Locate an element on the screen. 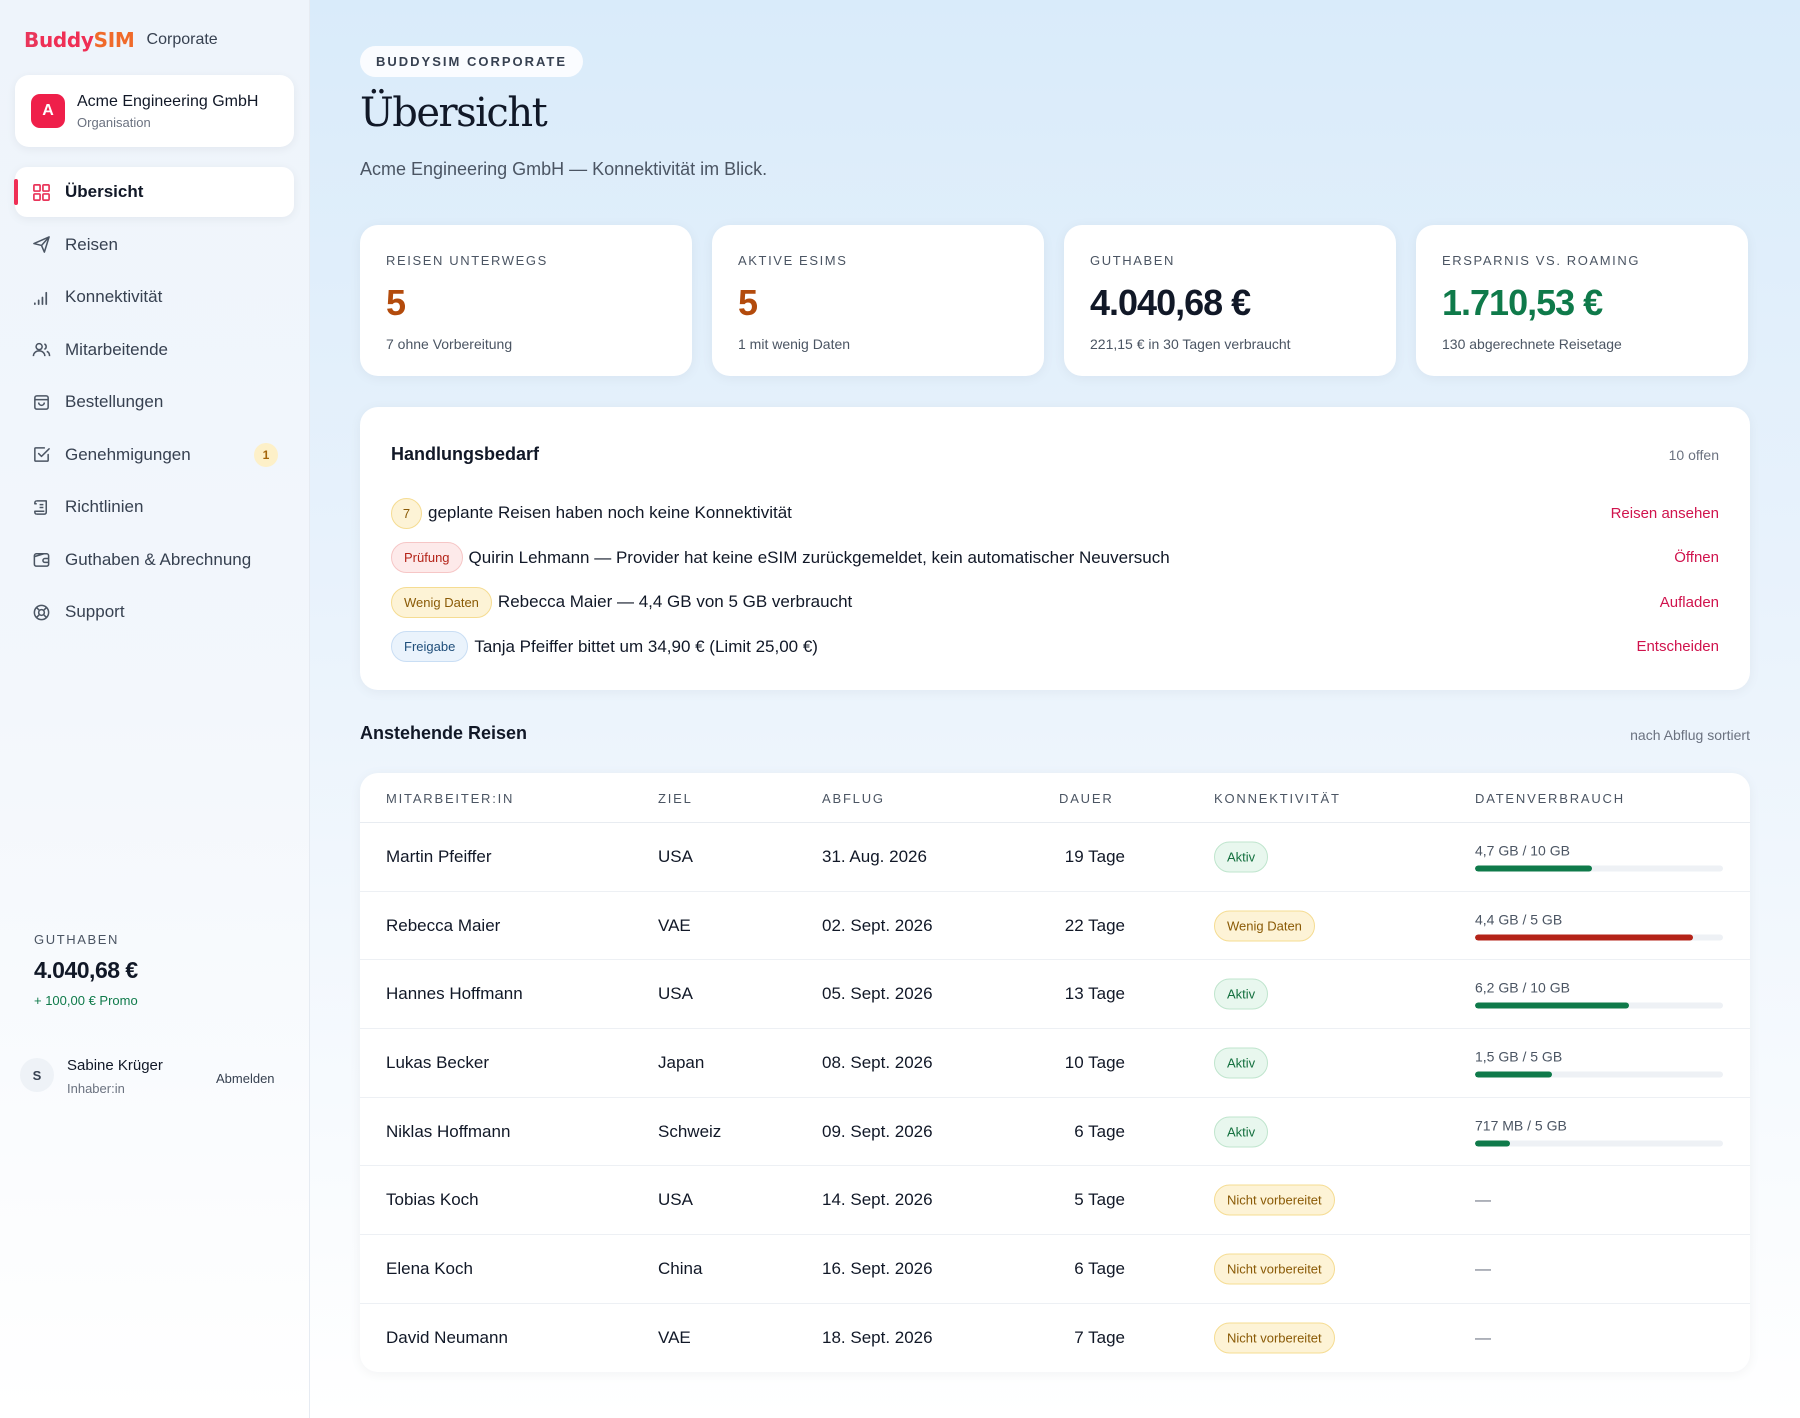  brand-logo: BuddySIM is located at coordinates (79, 40).